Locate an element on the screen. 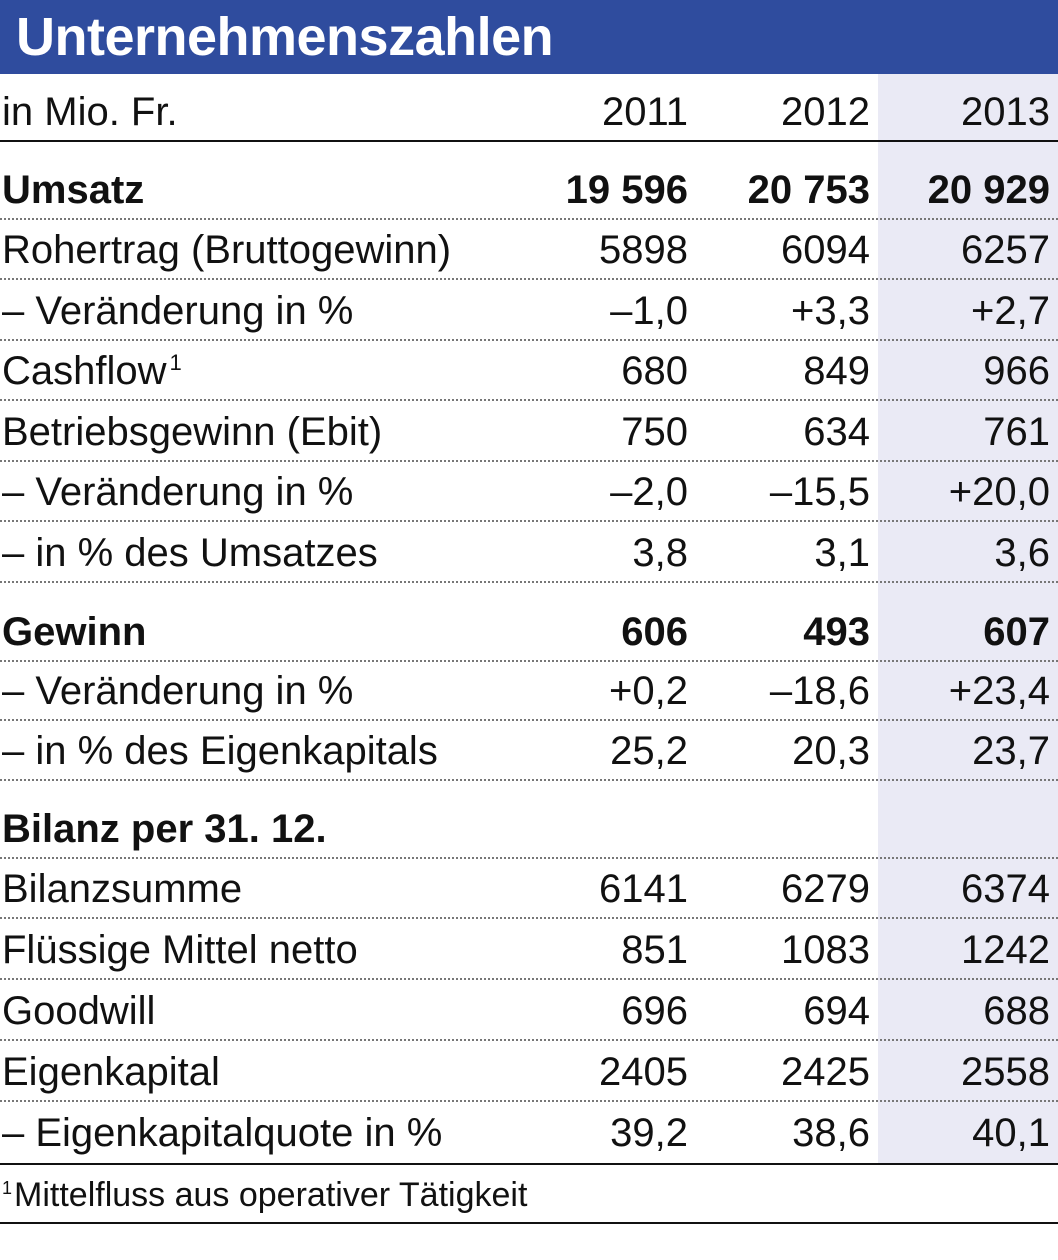  value-2011: 2405 is located at coordinates (643, 1072).